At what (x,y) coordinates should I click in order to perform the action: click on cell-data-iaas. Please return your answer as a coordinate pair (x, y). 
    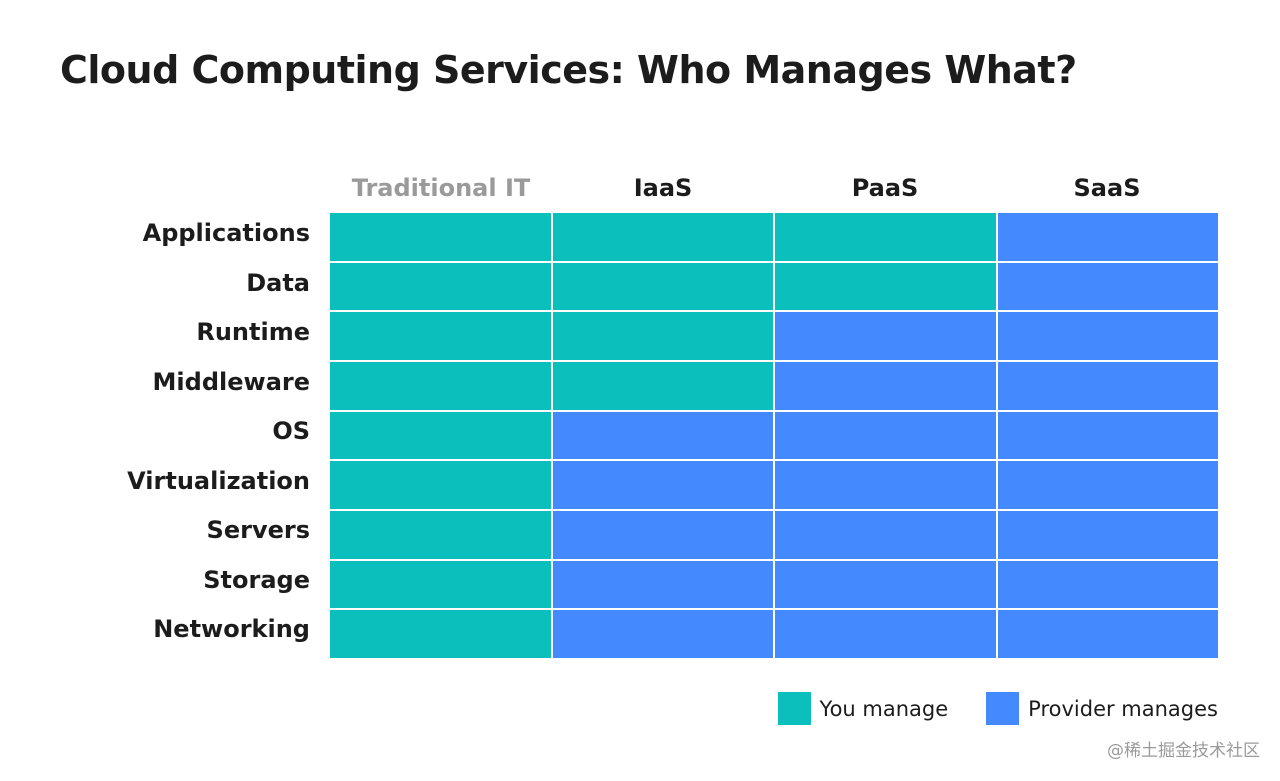
    Looking at the image, I should click on (662, 286).